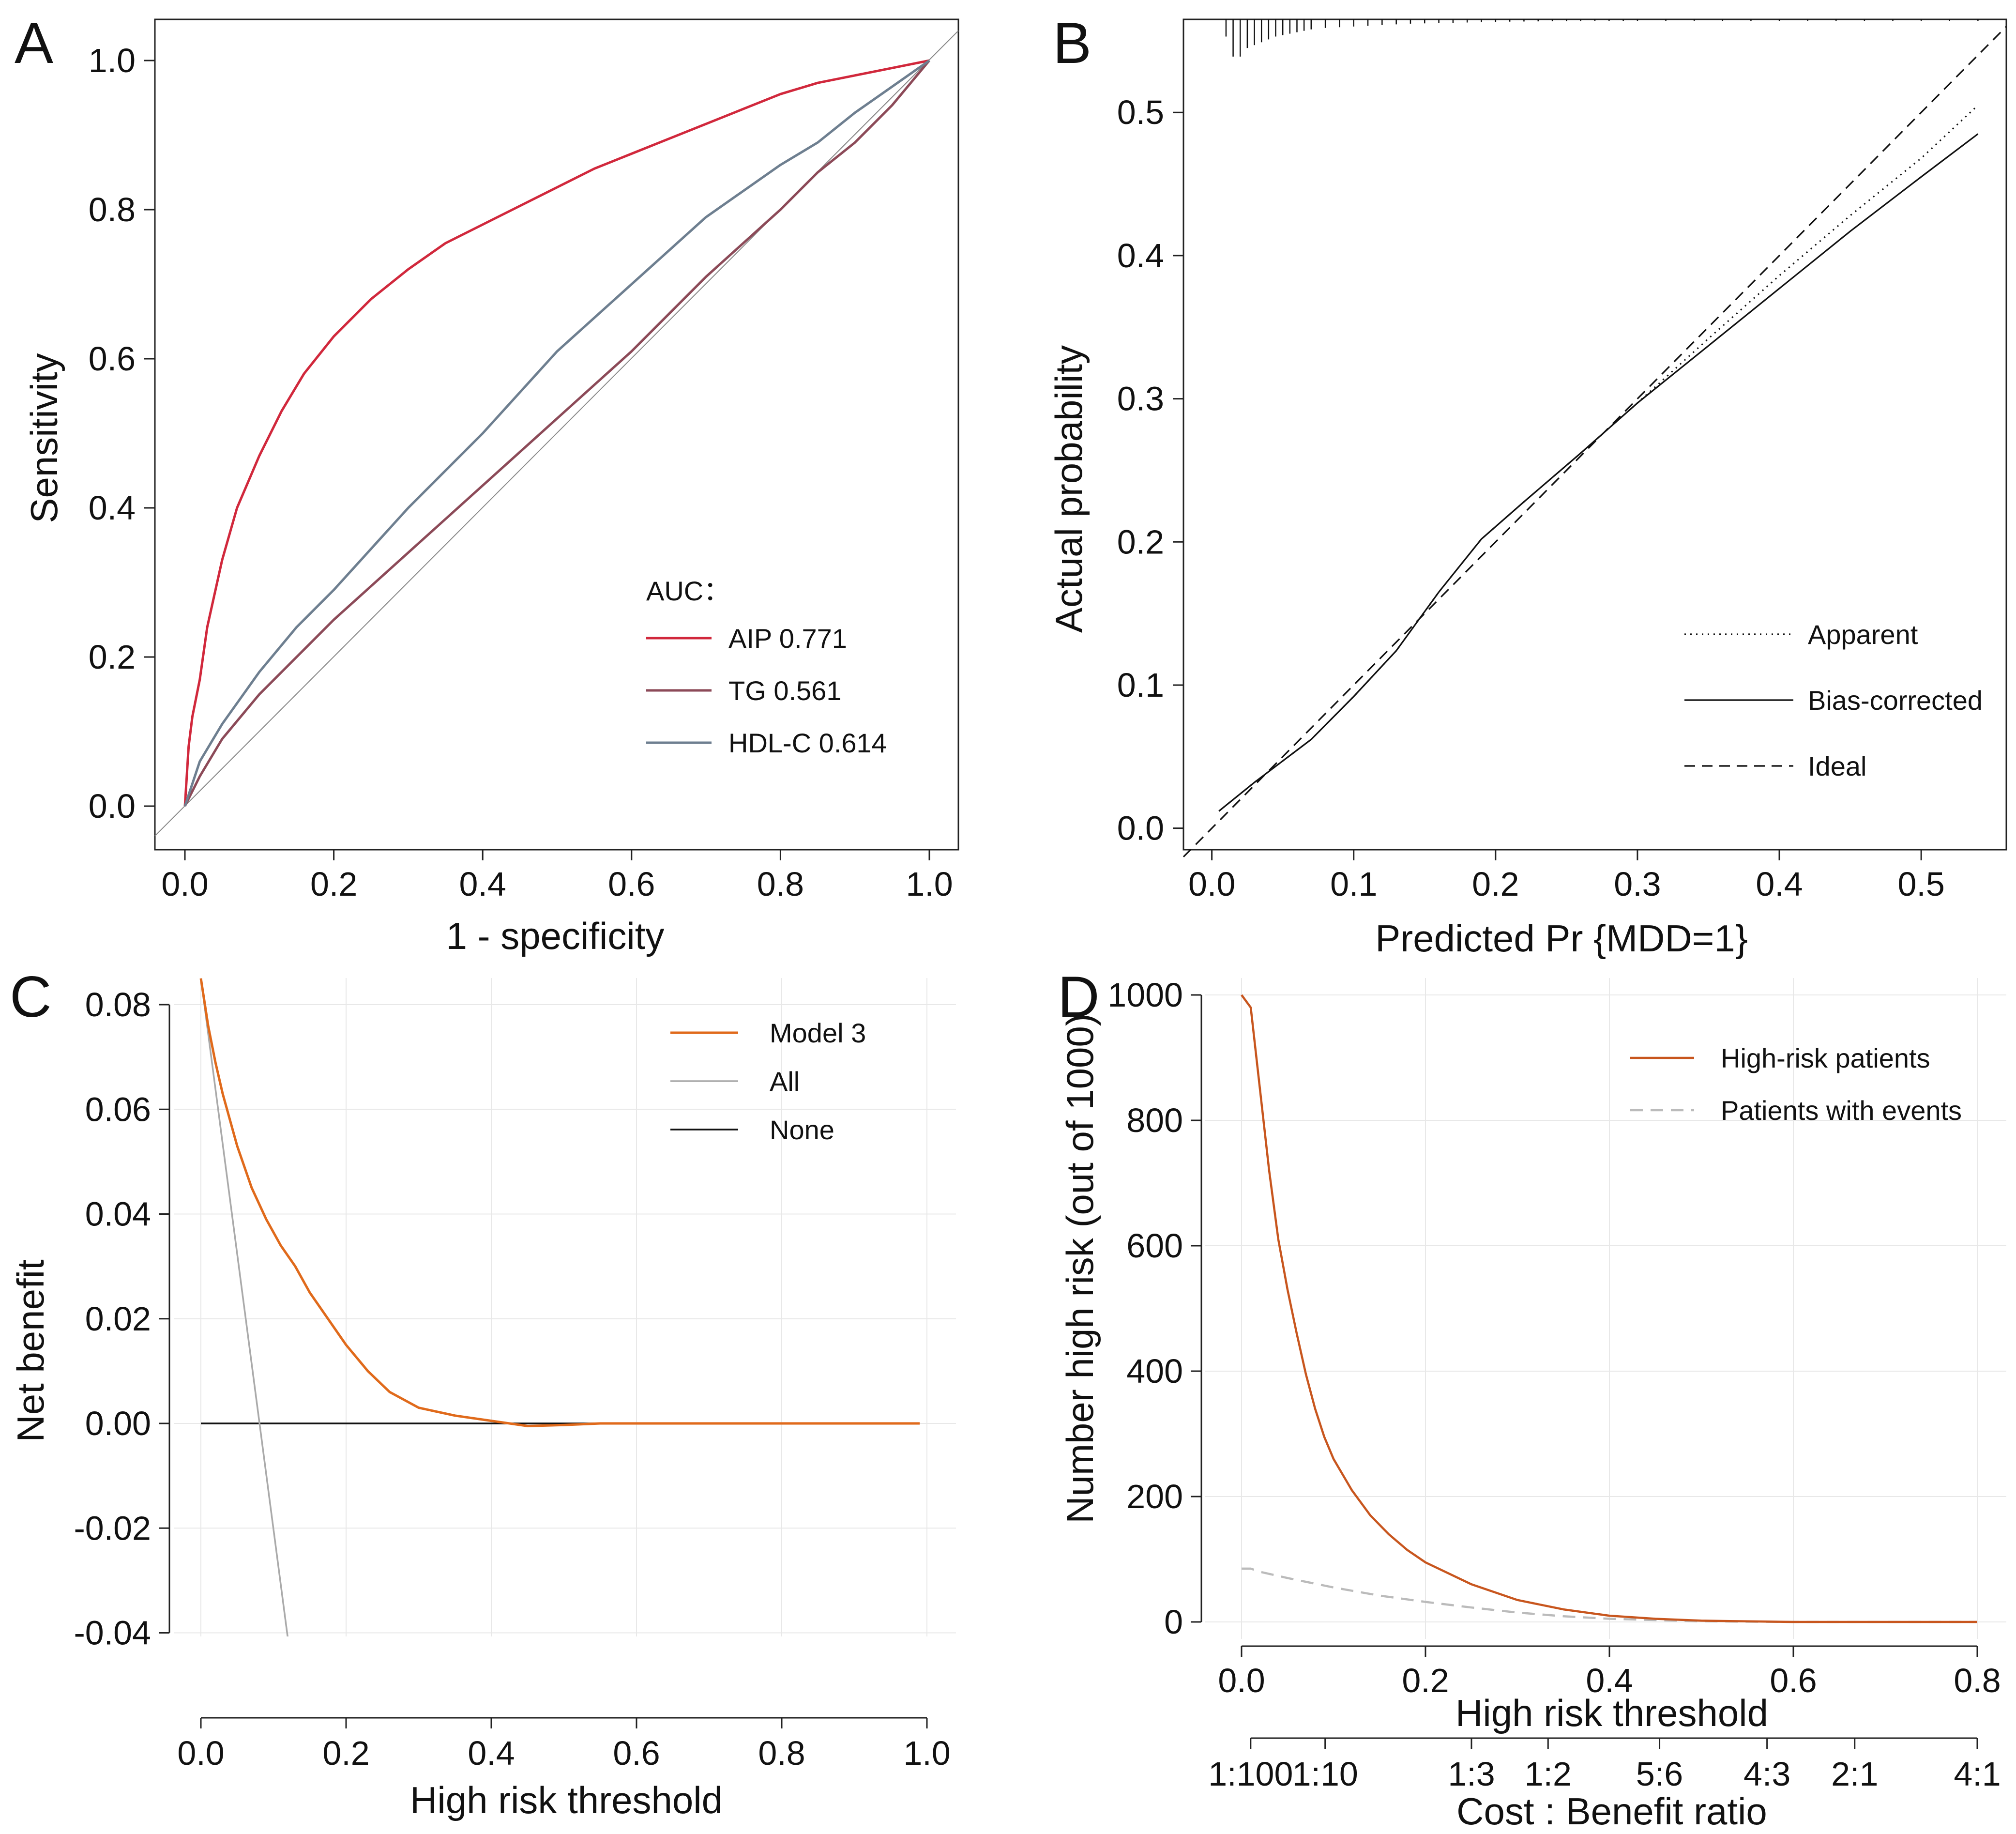 The width and height of the screenshot is (2016, 1834). What do you see at coordinates (1140, 112) in the screenshot?
I see `panel-b-ytick-label: 0.5` at bounding box center [1140, 112].